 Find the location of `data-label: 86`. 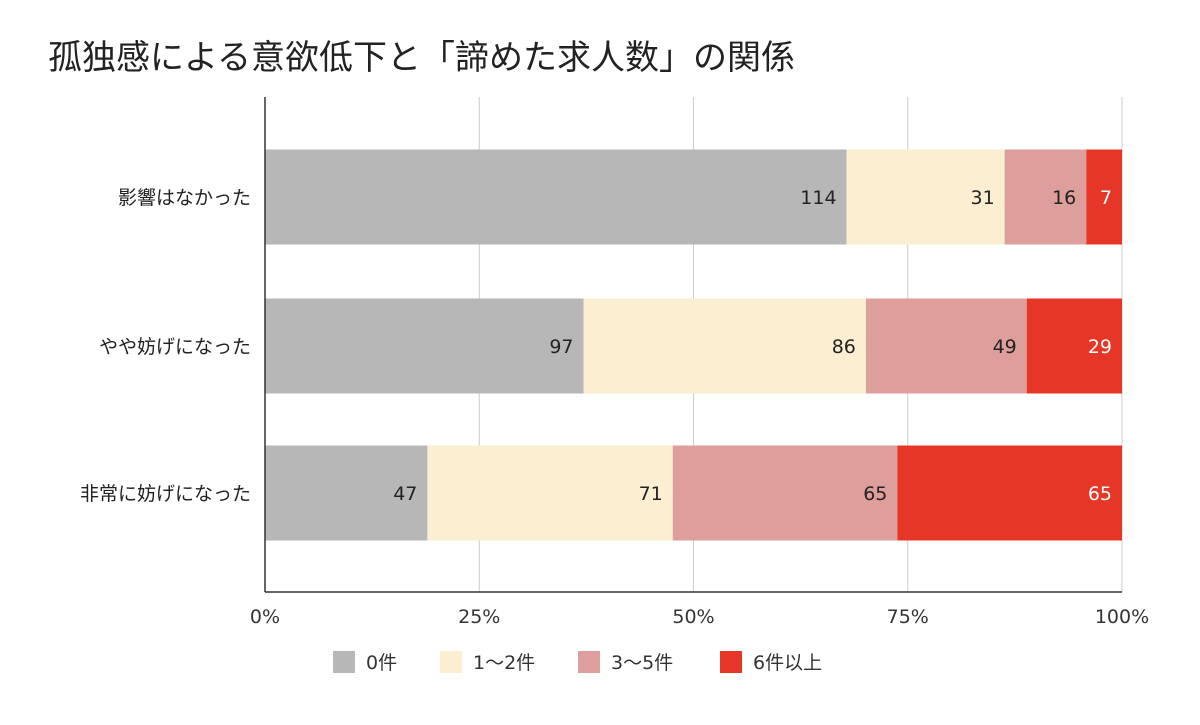

data-label: 86 is located at coordinates (844, 347).